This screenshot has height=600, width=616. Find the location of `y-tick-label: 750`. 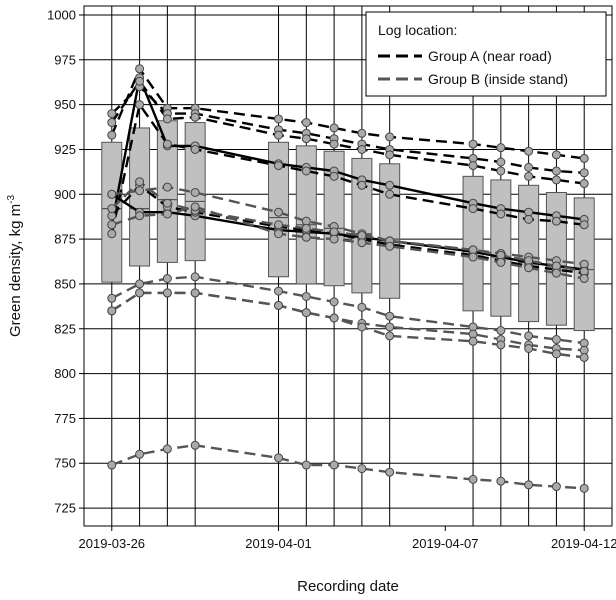

y-tick-label: 750 is located at coordinates (65, 463).